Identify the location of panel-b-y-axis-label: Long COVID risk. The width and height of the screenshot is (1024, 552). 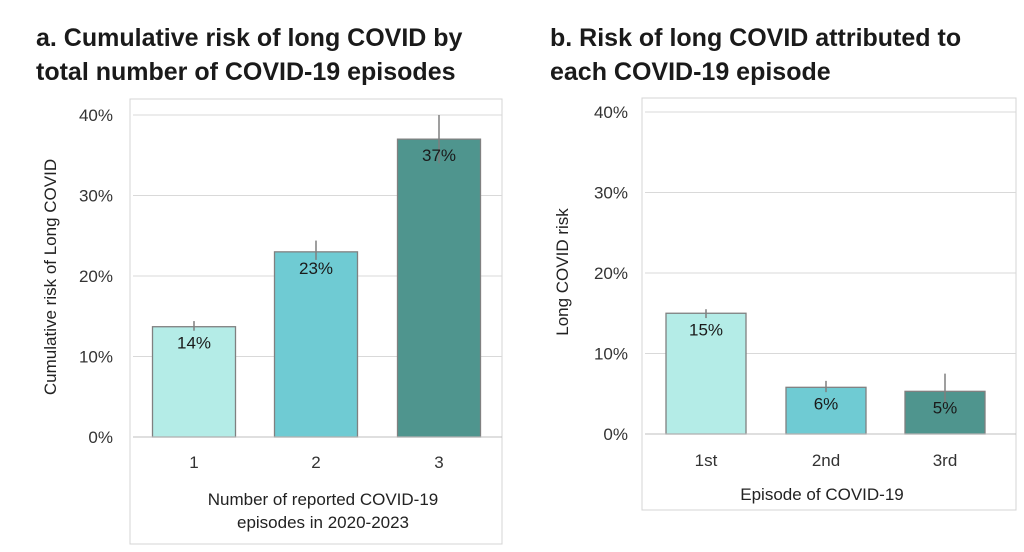
(562, 272).